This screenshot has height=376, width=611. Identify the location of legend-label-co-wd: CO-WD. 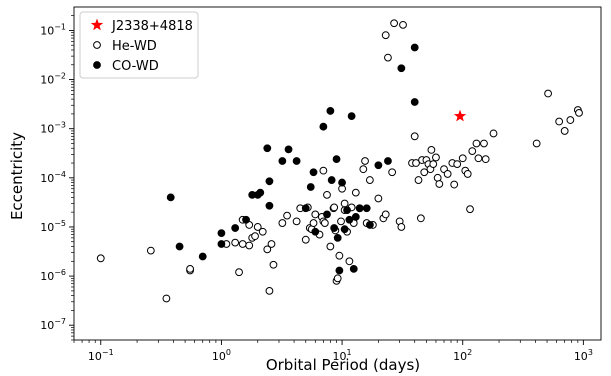
(135, 66).